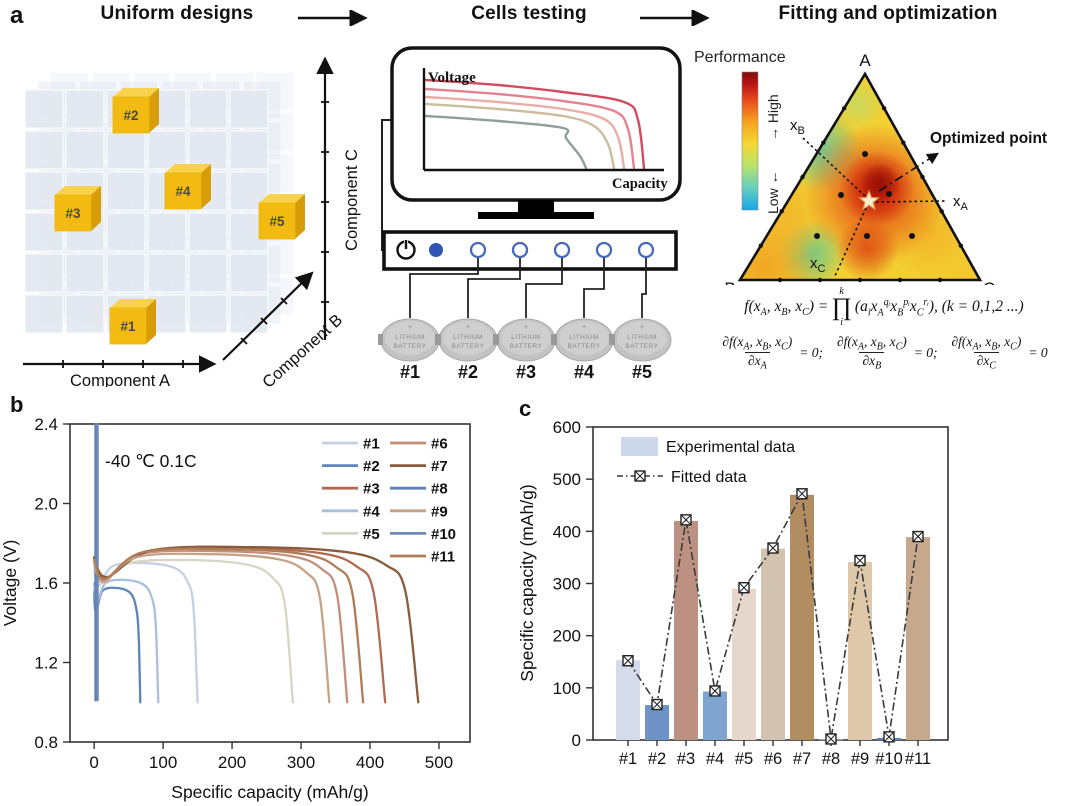 The width and height of the screenshot is (1080, 806). What do you see at coordinates (576, 740) in the screenshot?
I see `y-tick-label: 0` at bounding box center [576, 740].